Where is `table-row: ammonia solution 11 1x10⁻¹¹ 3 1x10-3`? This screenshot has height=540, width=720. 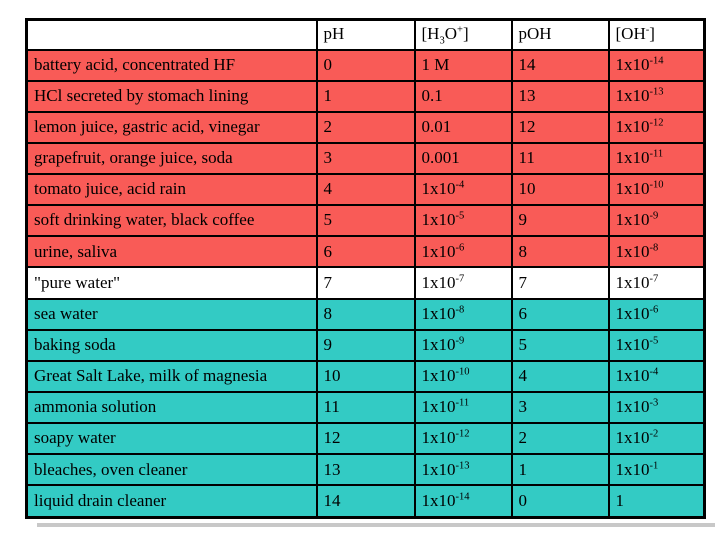 table-row: ammonia solution 11 1x10⁻¹¹ 3 1x10-3 is located at coordinates (365, 408).